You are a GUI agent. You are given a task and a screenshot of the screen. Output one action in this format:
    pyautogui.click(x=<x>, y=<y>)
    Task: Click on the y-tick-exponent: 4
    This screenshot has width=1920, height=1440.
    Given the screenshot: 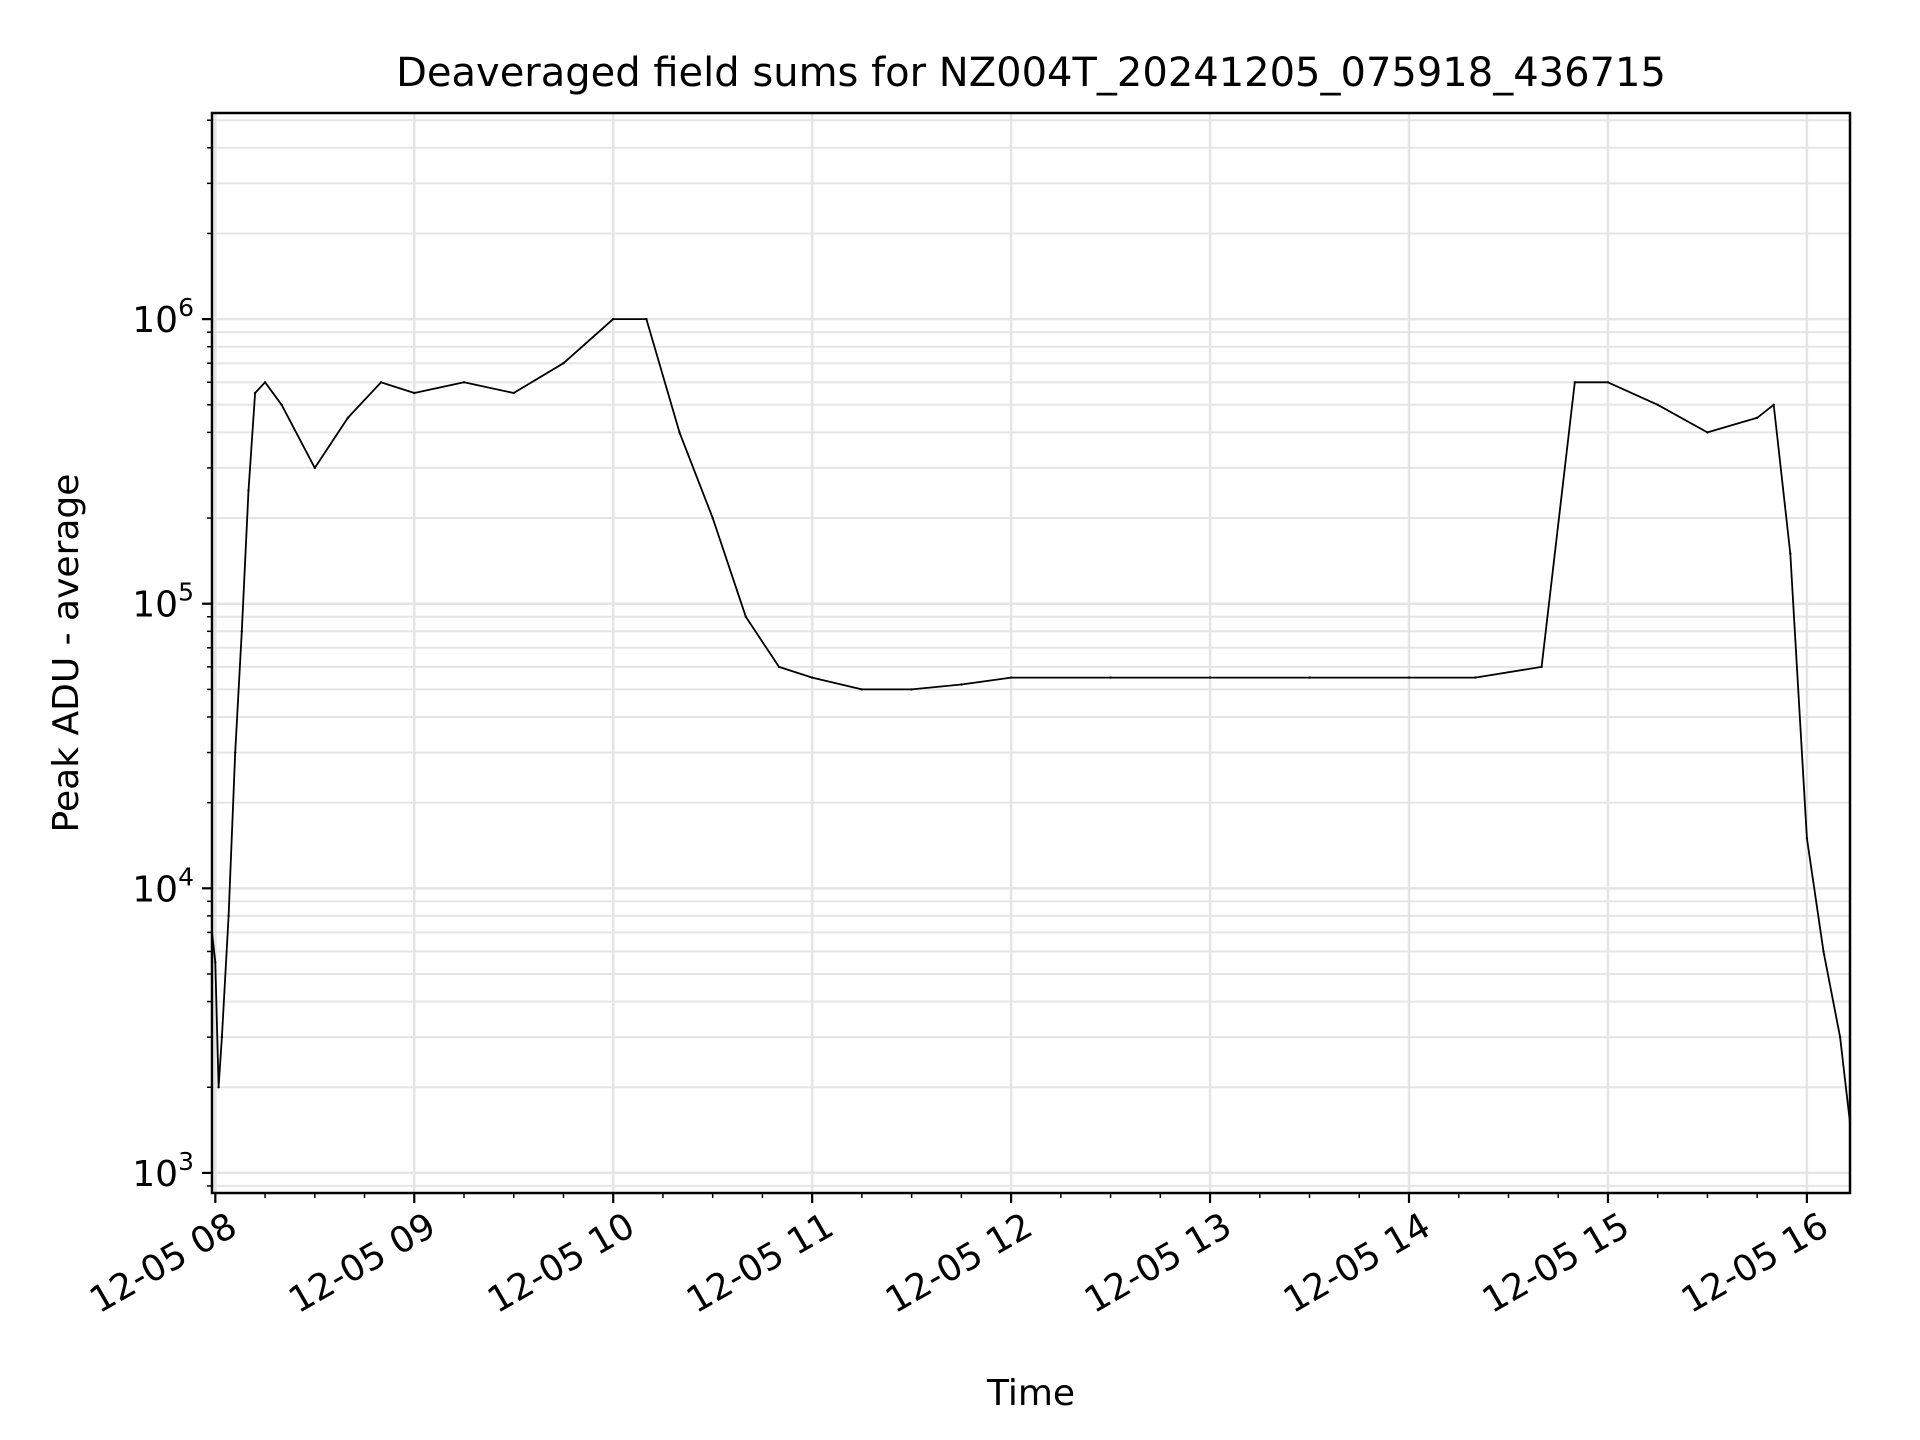 What is the action you would take?
    pyautogui.click(x=186, y=876)
    